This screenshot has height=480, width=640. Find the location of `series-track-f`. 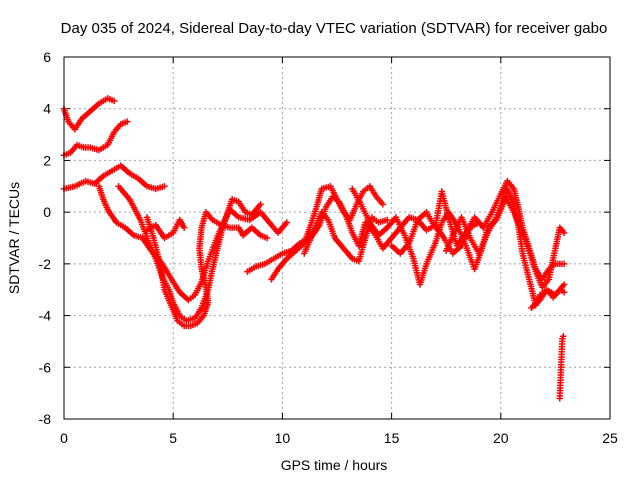

series-track-f is located at coordinates (207, 269).